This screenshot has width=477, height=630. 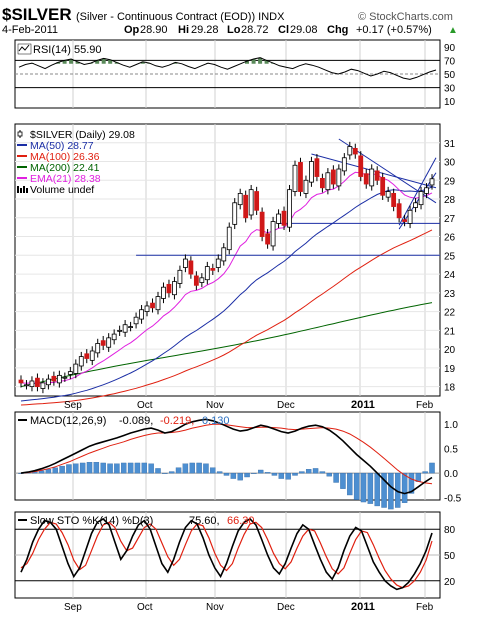 I want to click on macd-tick-label-1.0: 1.0, so click(x=451, y=425).